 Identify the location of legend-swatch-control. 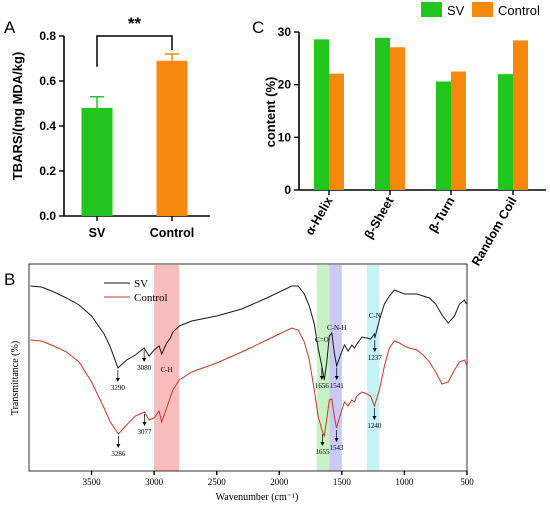
(482, 9).